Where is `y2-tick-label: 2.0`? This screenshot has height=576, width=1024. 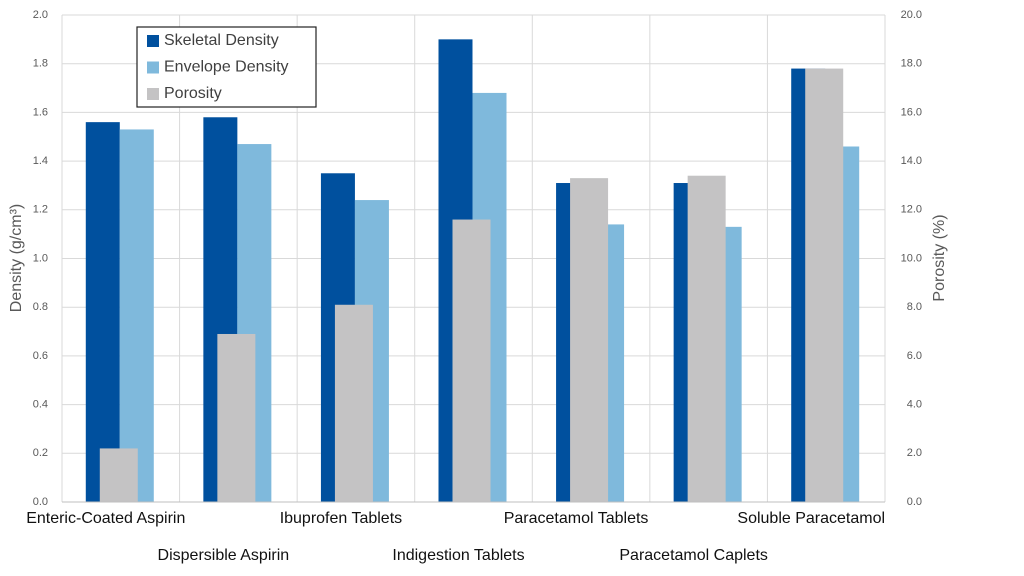 y2-tick-label: 2.0 is located at coordinates (914, 453).